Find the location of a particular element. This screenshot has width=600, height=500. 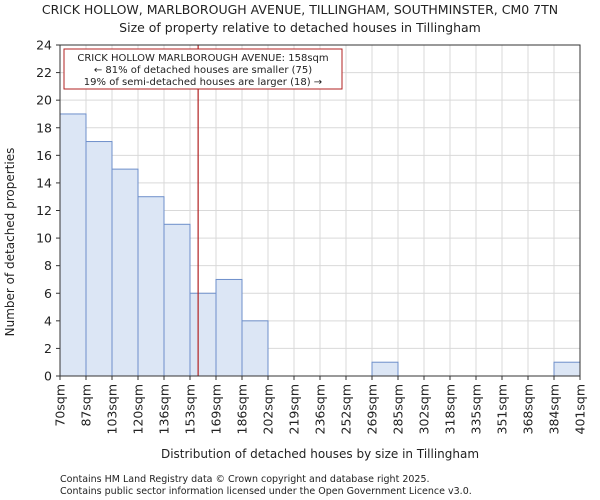

x-tick-label: 318sqm is located at coordinates (450, 409).